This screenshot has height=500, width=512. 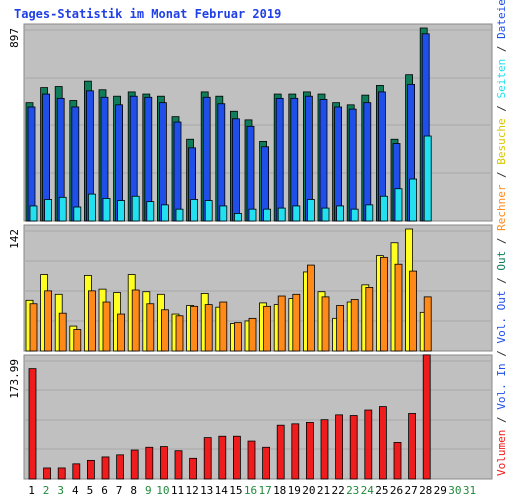 I want to click on x-tick-label-day-9: 9, so click(x=148, y=490).